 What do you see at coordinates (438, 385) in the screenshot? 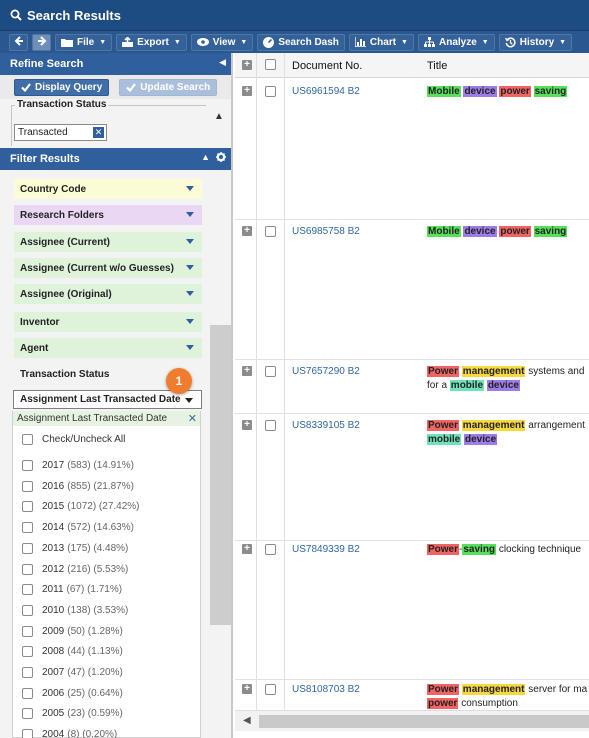
I see `title-text: for a` at bounding box center [438, 385].